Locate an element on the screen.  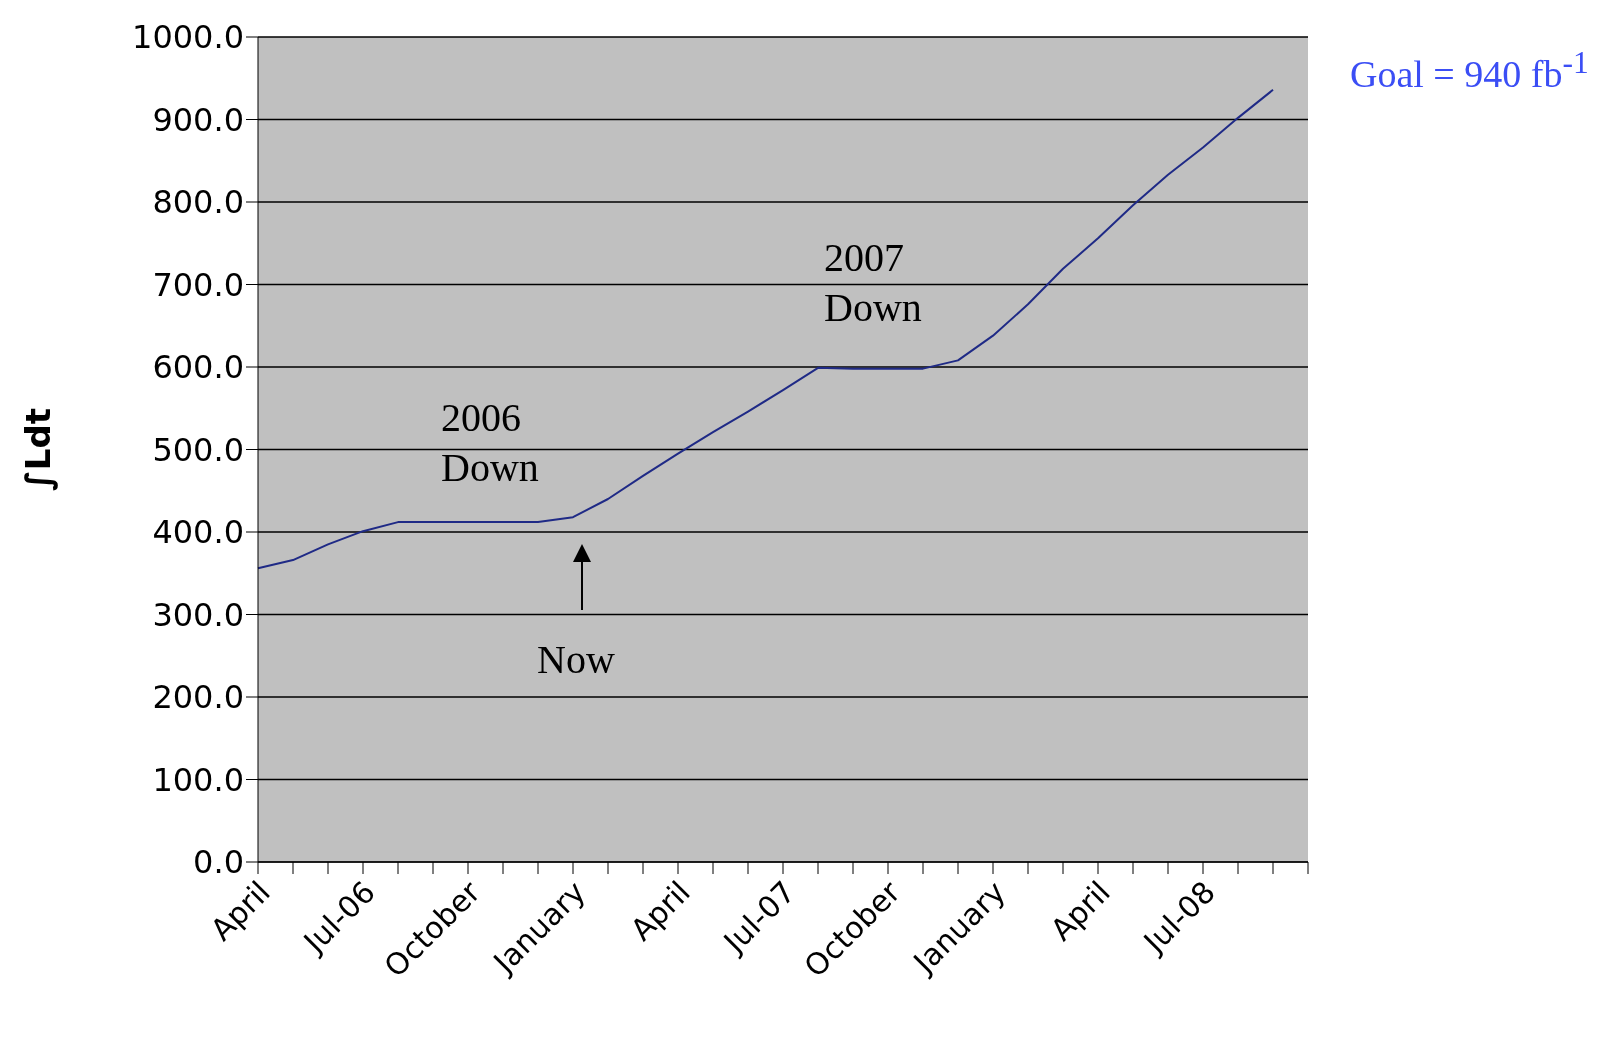
y-axis-title: ∫Ldt is located at coordinates (38, 449).